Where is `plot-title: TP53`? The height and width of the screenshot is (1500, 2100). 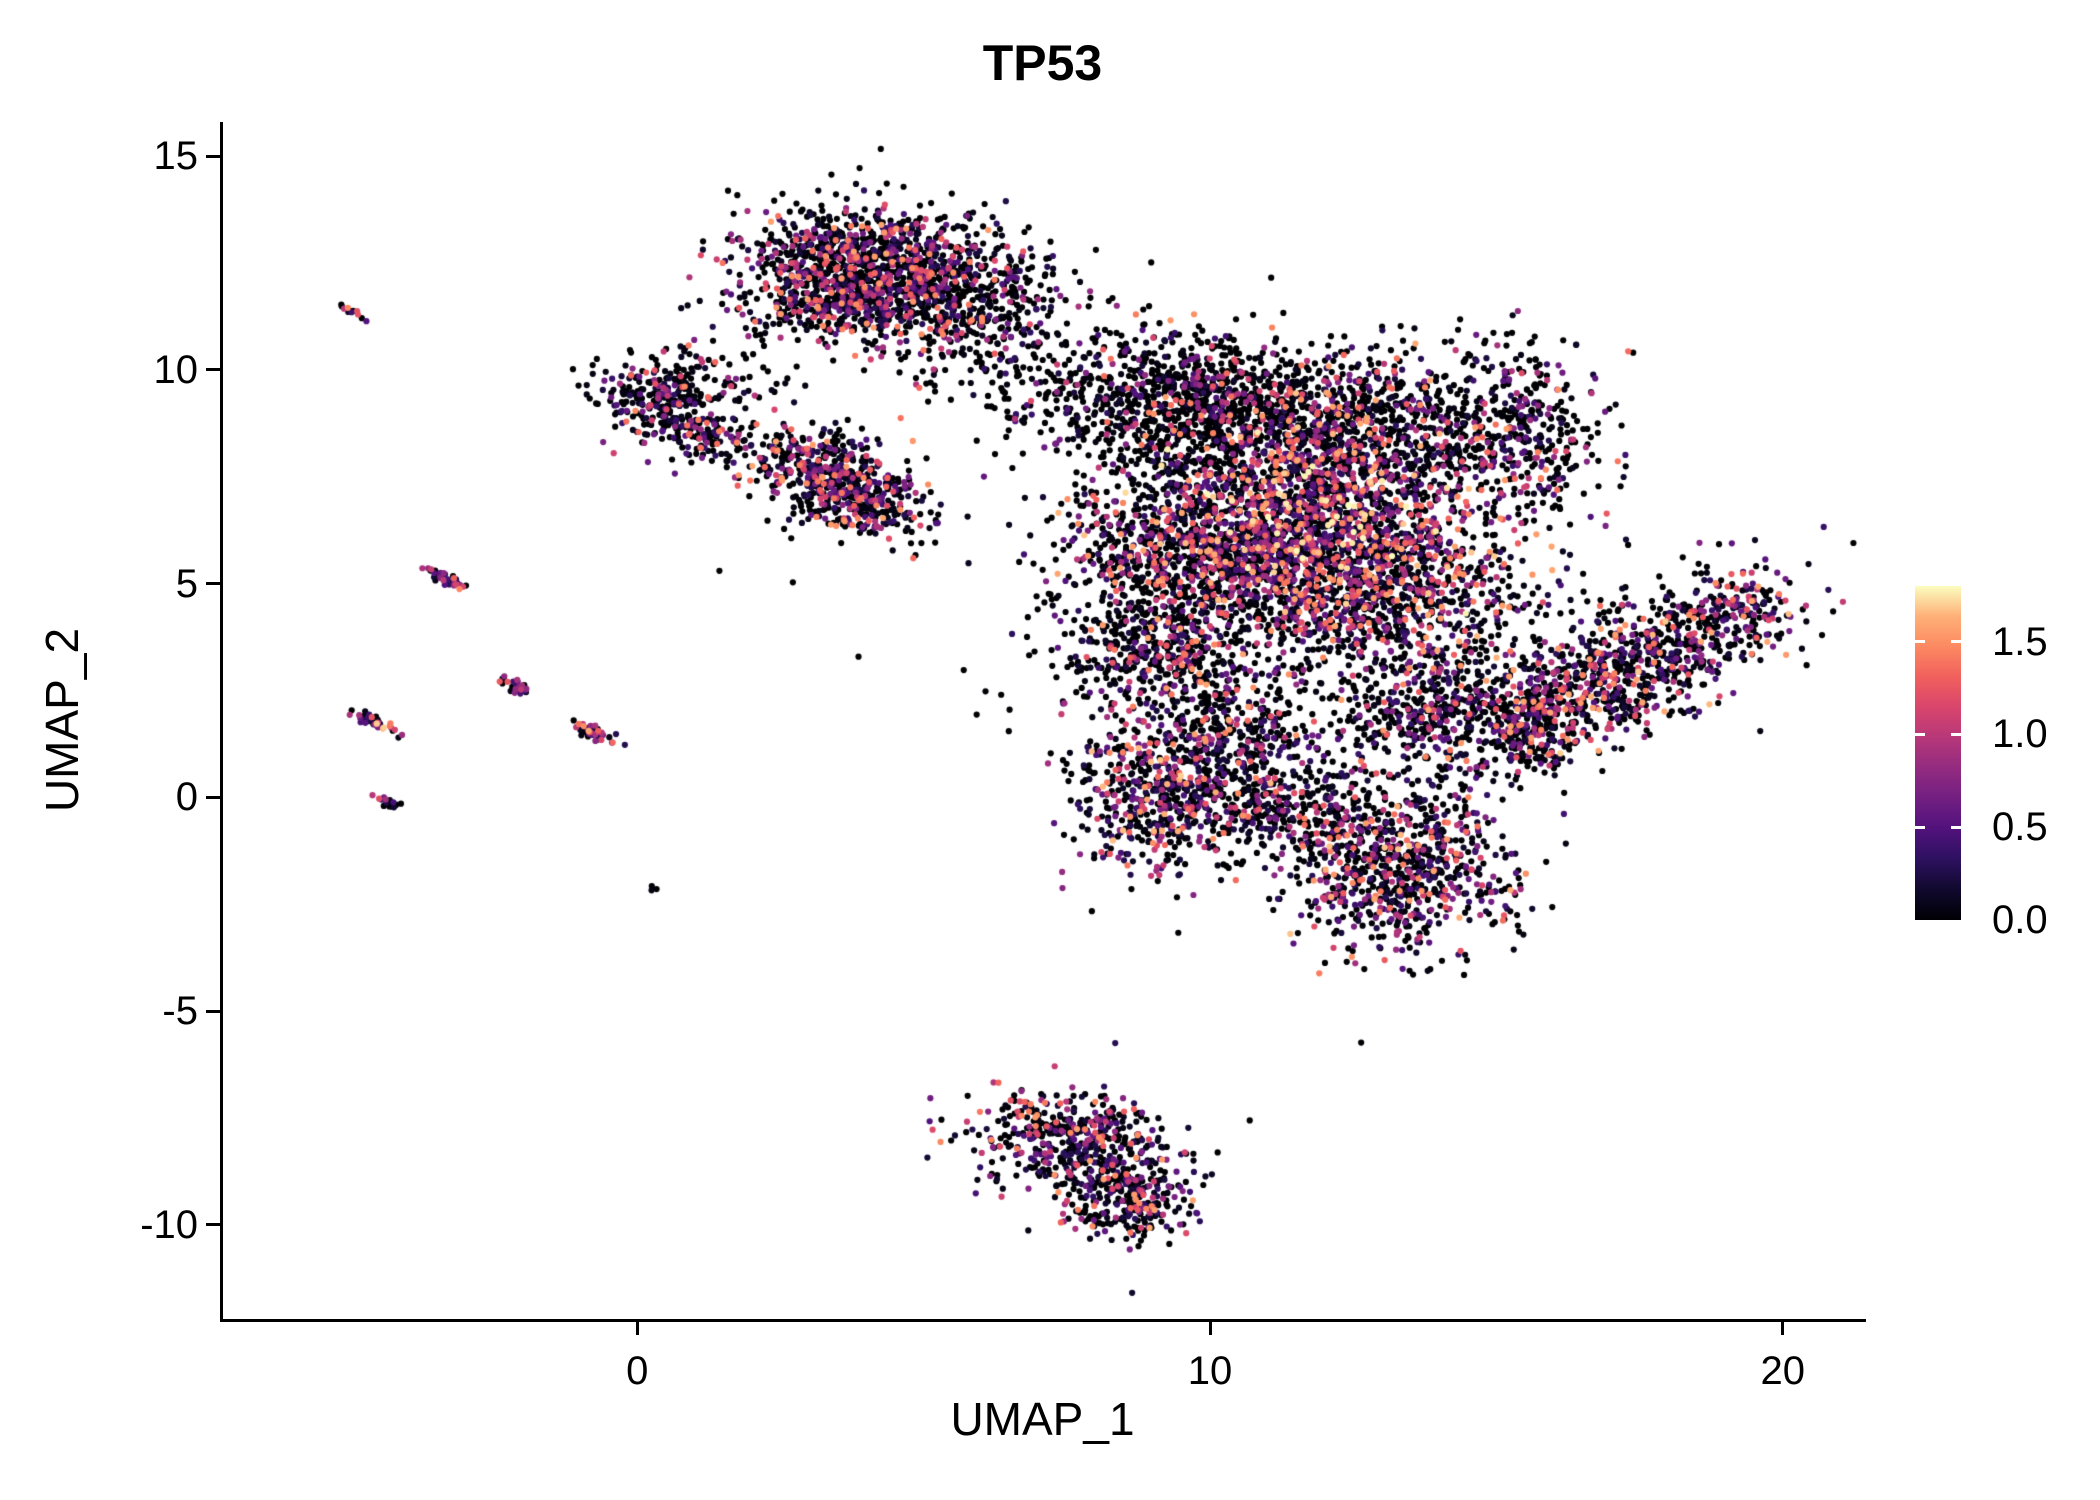 plot-title: TP53 is located at coordinates (1042, 63).